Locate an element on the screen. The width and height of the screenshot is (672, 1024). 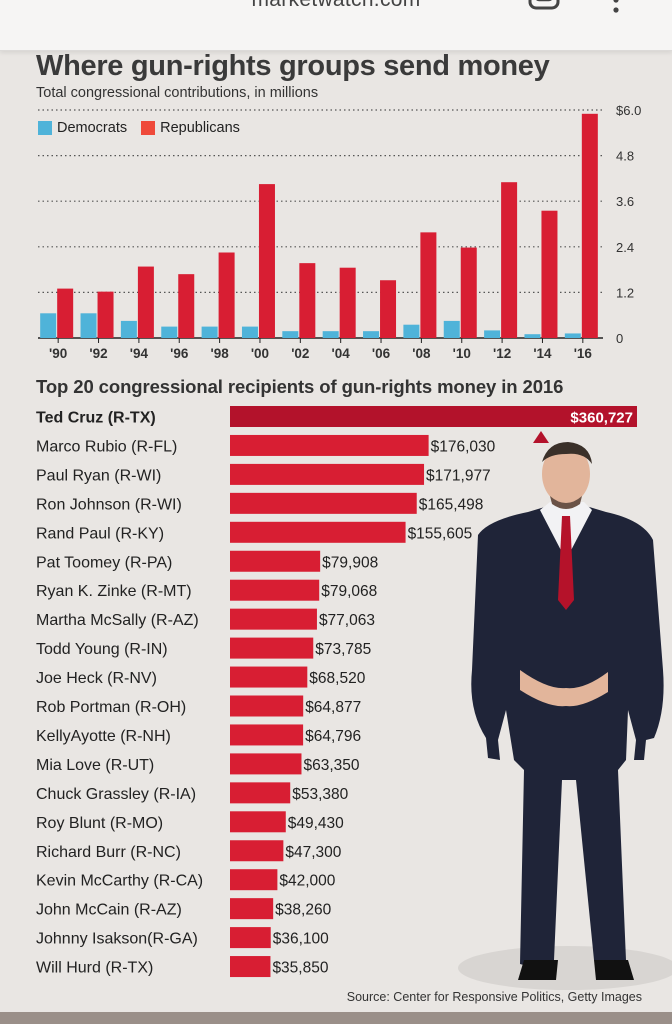
pointer-triangle is located at coordinates (541, 437).